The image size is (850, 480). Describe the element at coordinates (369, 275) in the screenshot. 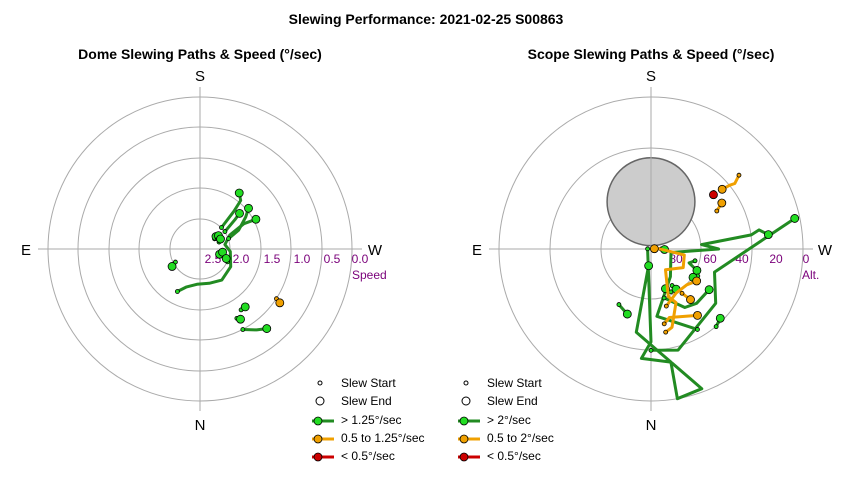

I see `dome-radial-axis-label: Speed` at that location.